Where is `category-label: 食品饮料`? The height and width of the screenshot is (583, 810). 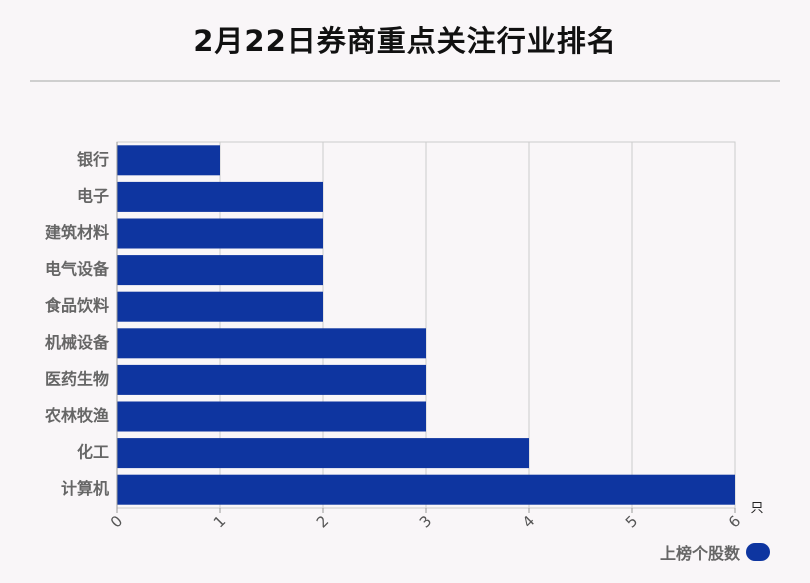 category-label: 食品饮料 is located at coordinates (76, 305).